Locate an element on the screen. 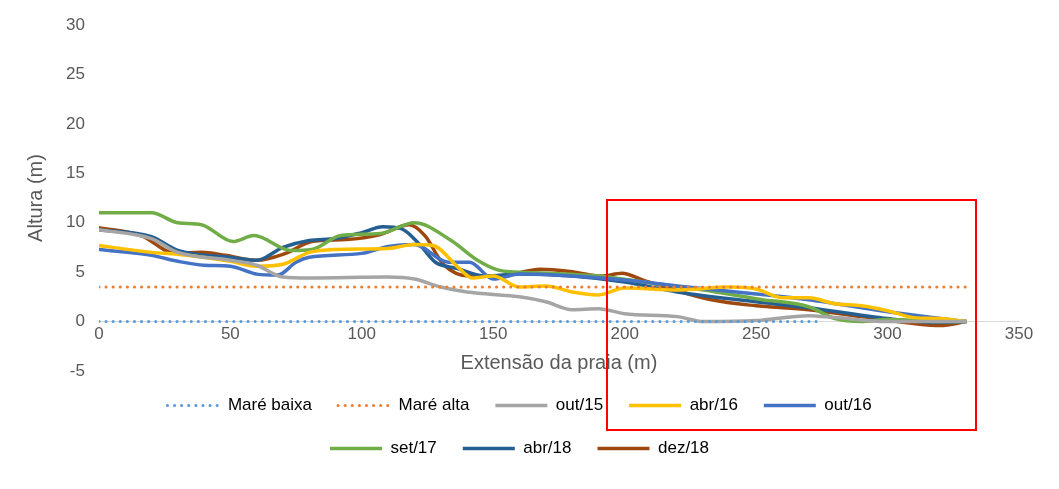  x-tick-label: 50 is located at coordinates (230, 334).